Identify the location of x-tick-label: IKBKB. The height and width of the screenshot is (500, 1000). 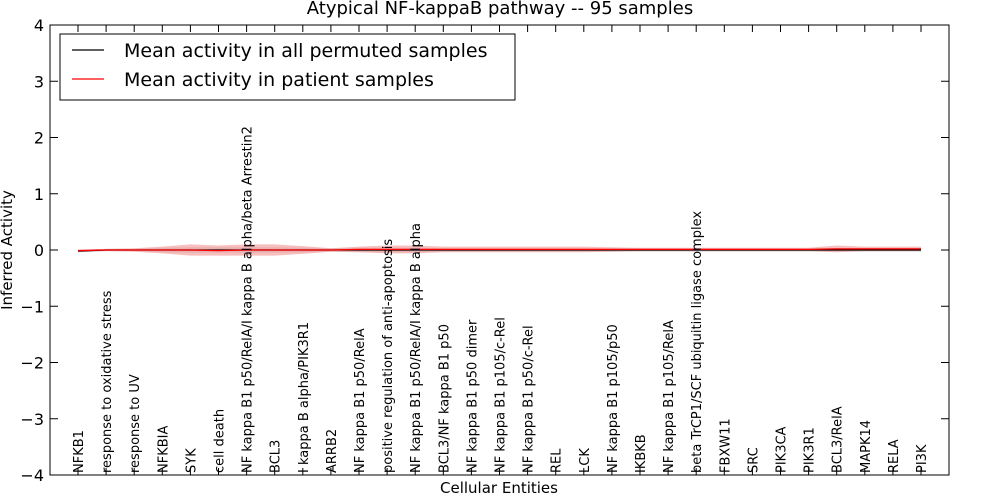
(641, 453).